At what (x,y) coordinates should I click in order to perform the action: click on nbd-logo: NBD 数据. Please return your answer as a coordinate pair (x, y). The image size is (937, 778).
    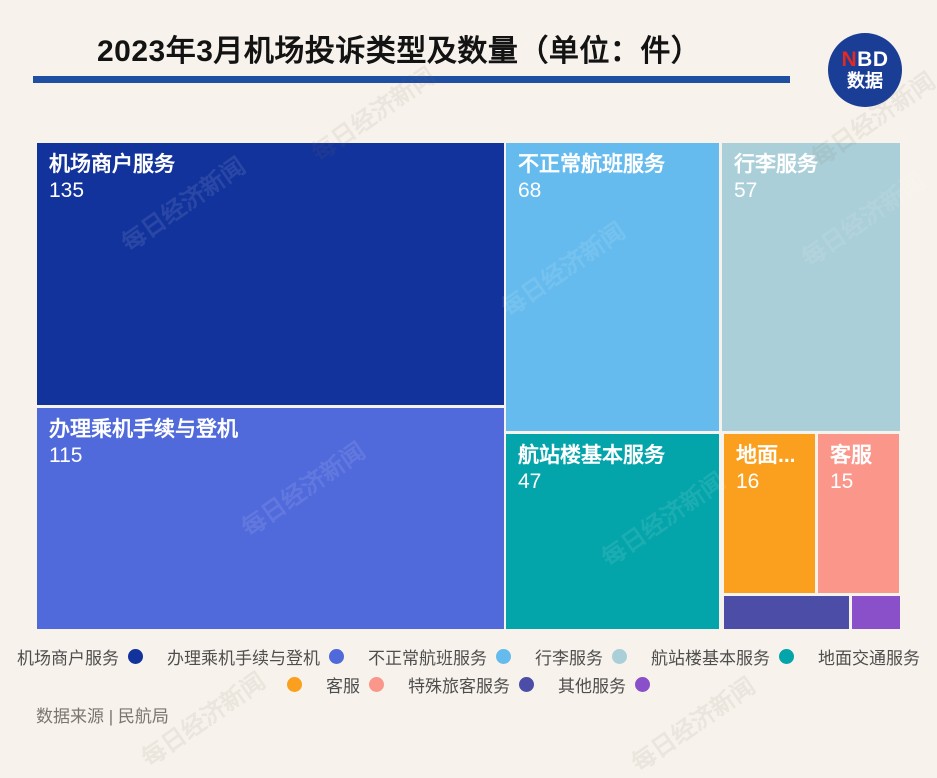
    Looking at the image, I should click on (865, 70).